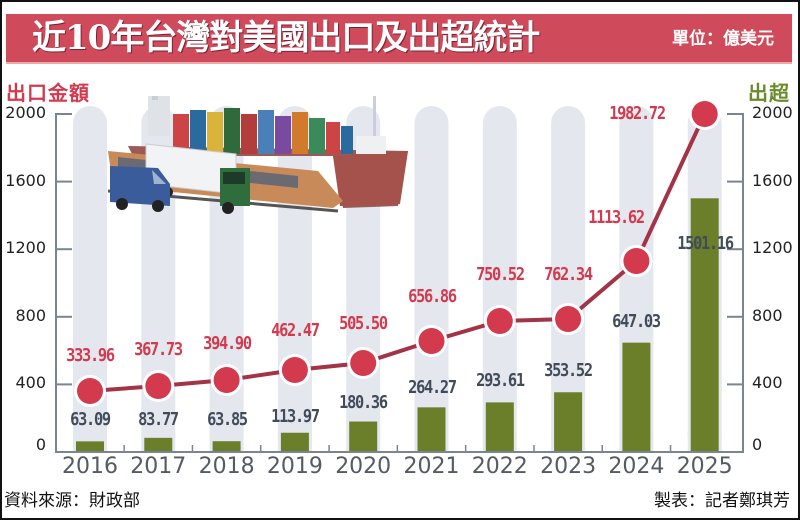 The image size is (800, 520). I want to click on year-label: 2024, so click(636, 466).